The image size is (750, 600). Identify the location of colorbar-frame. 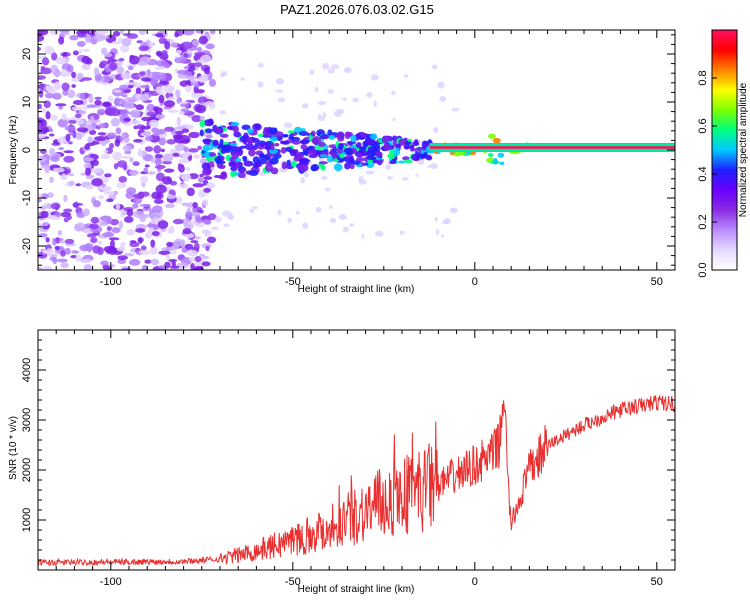
(724, 150).